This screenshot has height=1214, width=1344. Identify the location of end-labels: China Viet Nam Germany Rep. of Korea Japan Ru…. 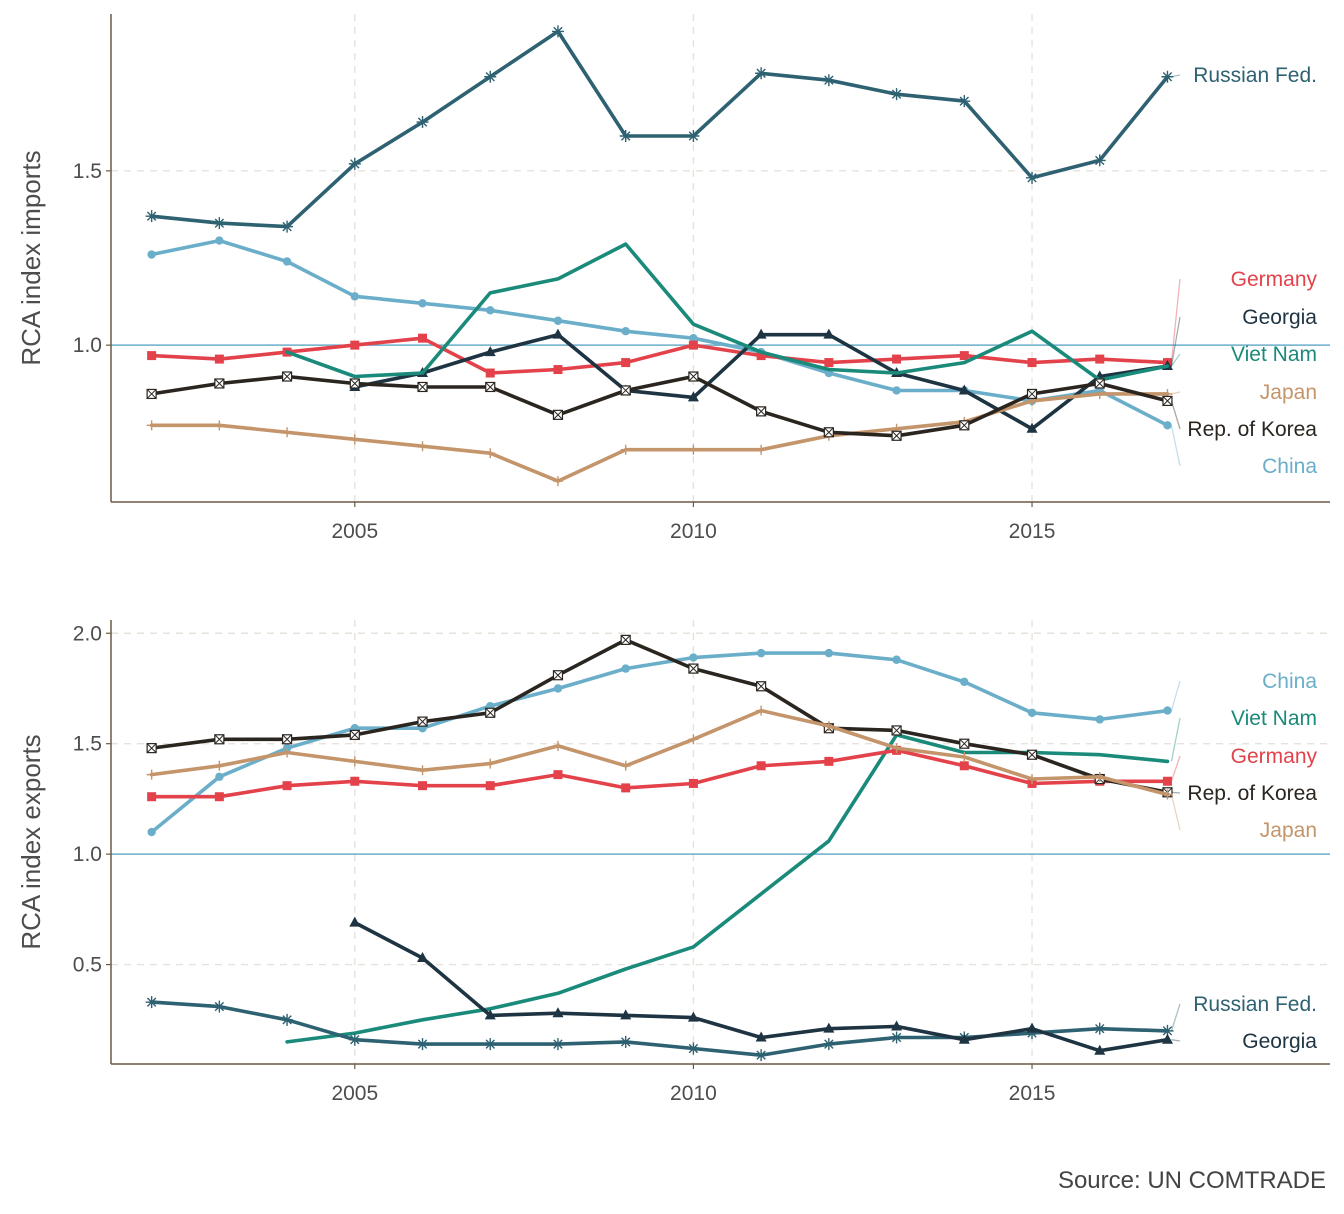
(1243, 861).